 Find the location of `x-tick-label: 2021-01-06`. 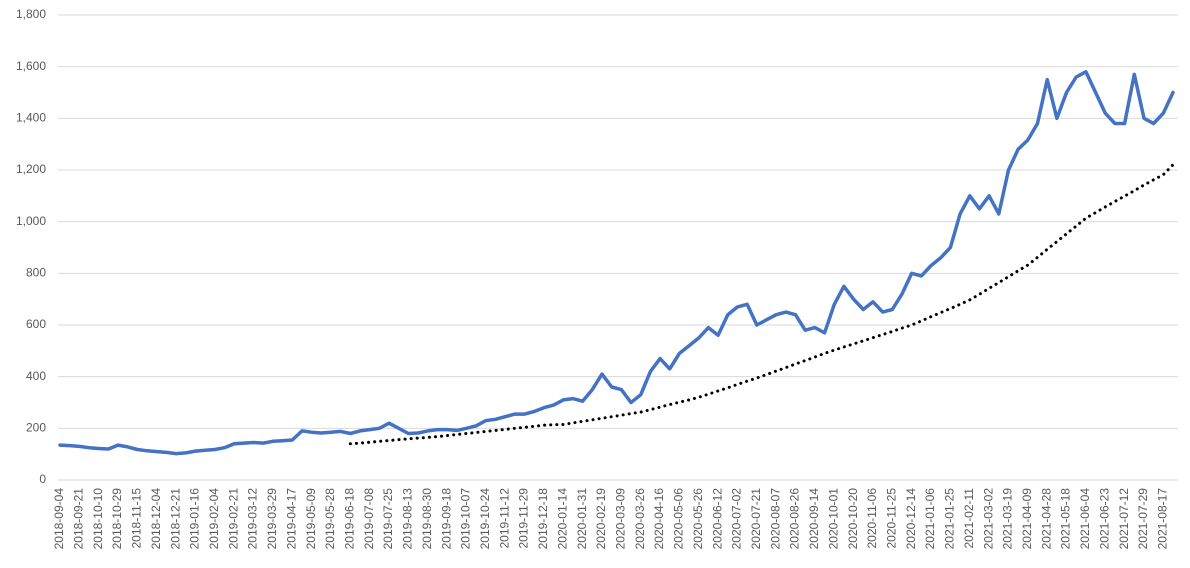

x-tick-label: 2021-01-06 is located at coordinates (930, 519).